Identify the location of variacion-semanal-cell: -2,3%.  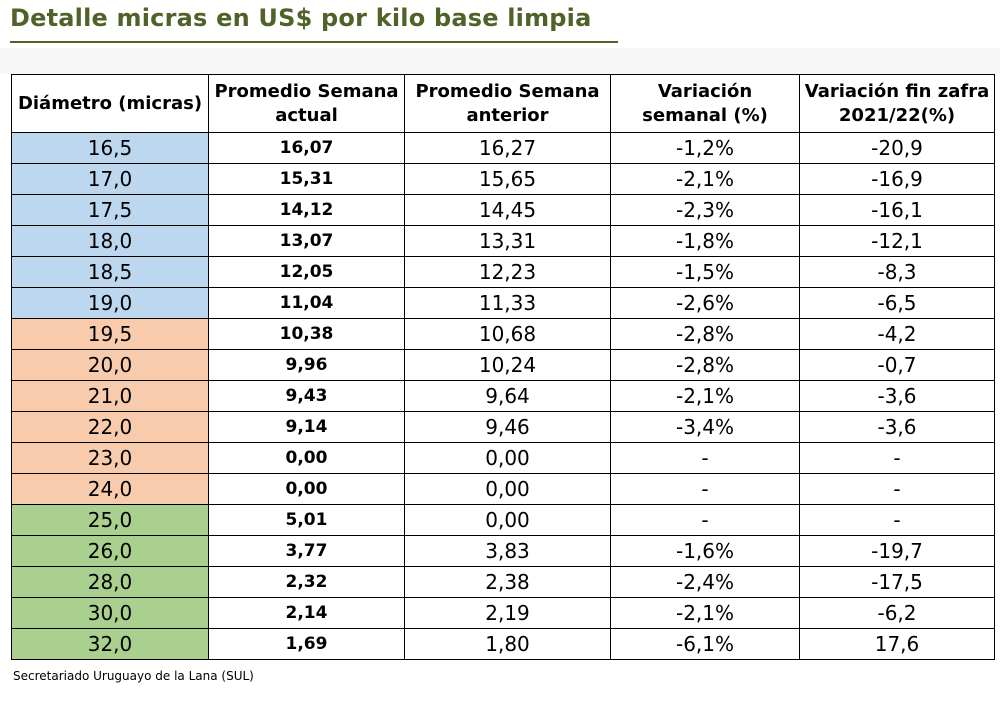
(705, 210).